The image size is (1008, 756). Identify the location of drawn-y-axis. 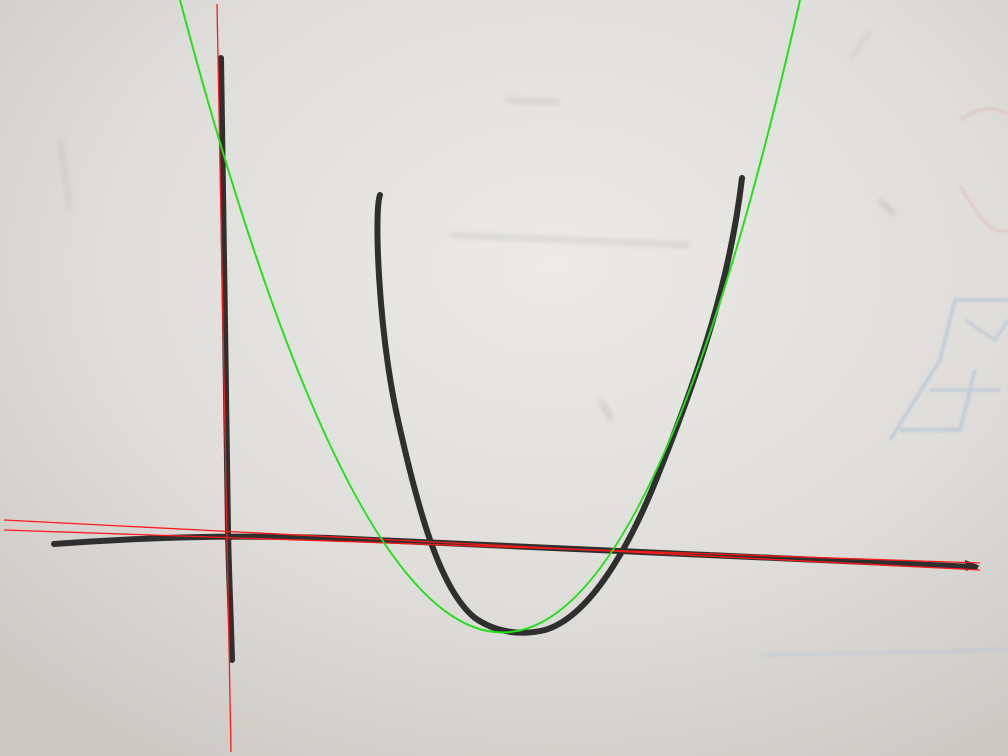
(226, 359).